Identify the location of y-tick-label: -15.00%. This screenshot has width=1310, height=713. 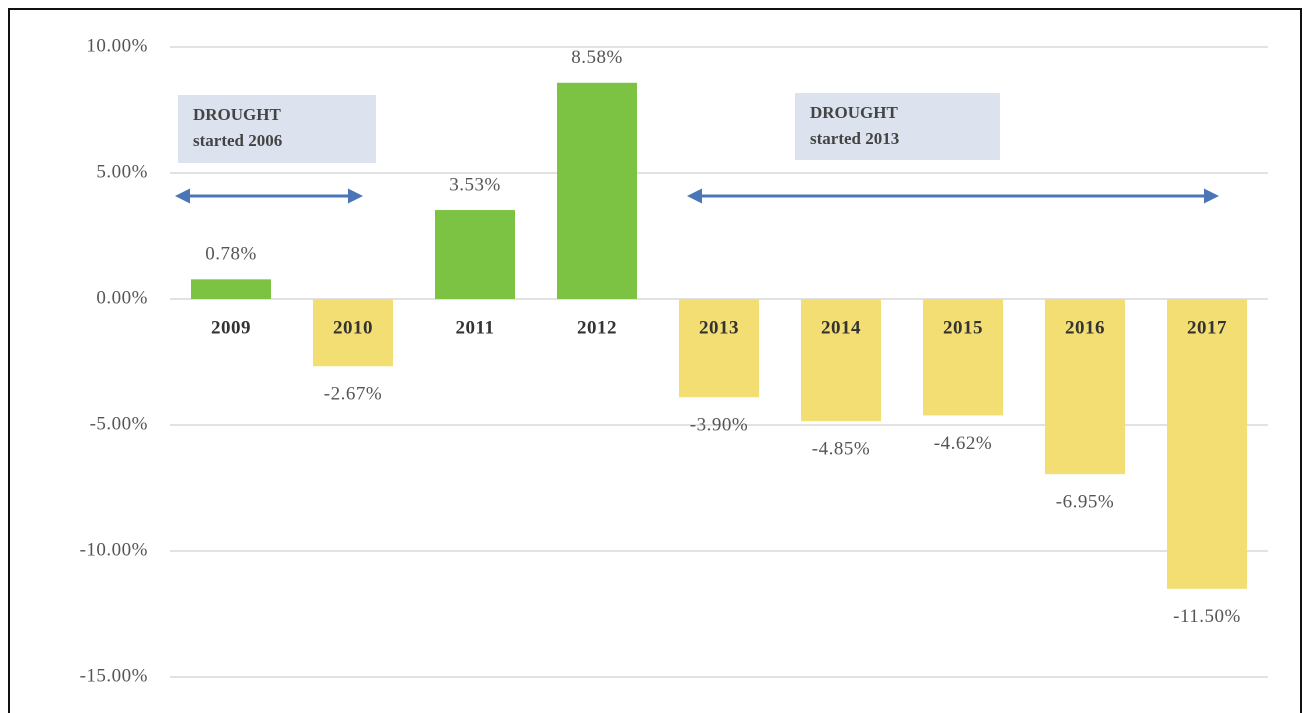
(114, 675).